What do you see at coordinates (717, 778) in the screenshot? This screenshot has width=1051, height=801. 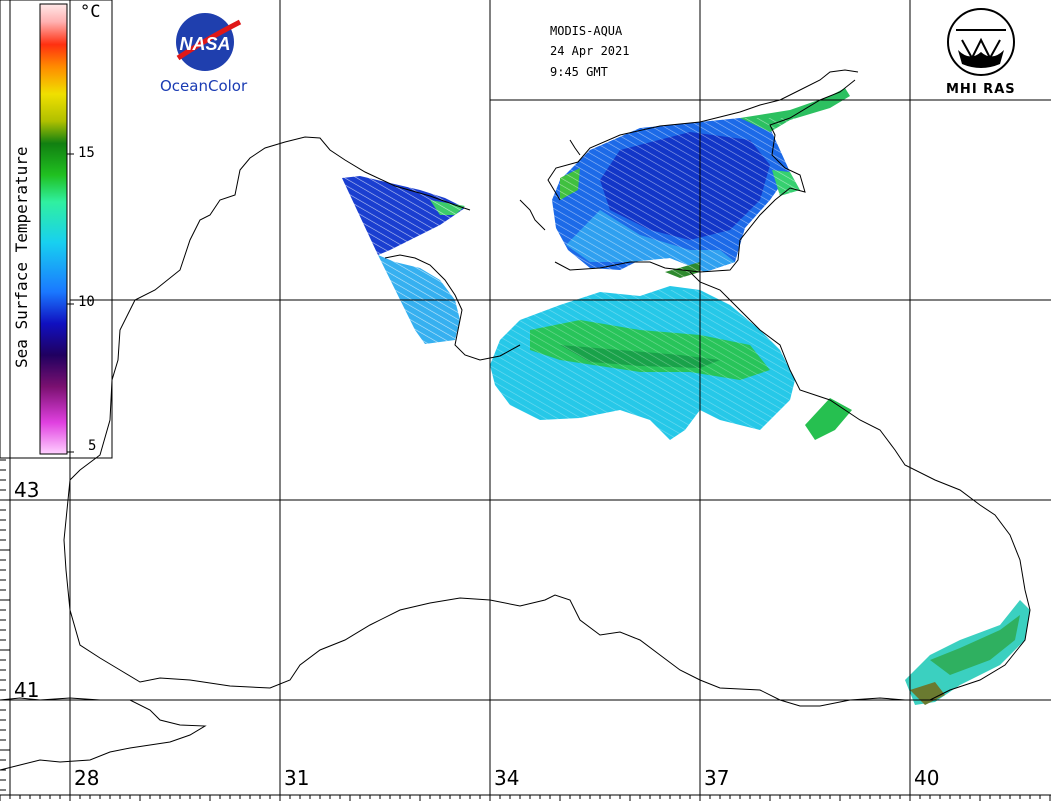 I see `lon-label-37: 37` at bounding box center [717, 778].